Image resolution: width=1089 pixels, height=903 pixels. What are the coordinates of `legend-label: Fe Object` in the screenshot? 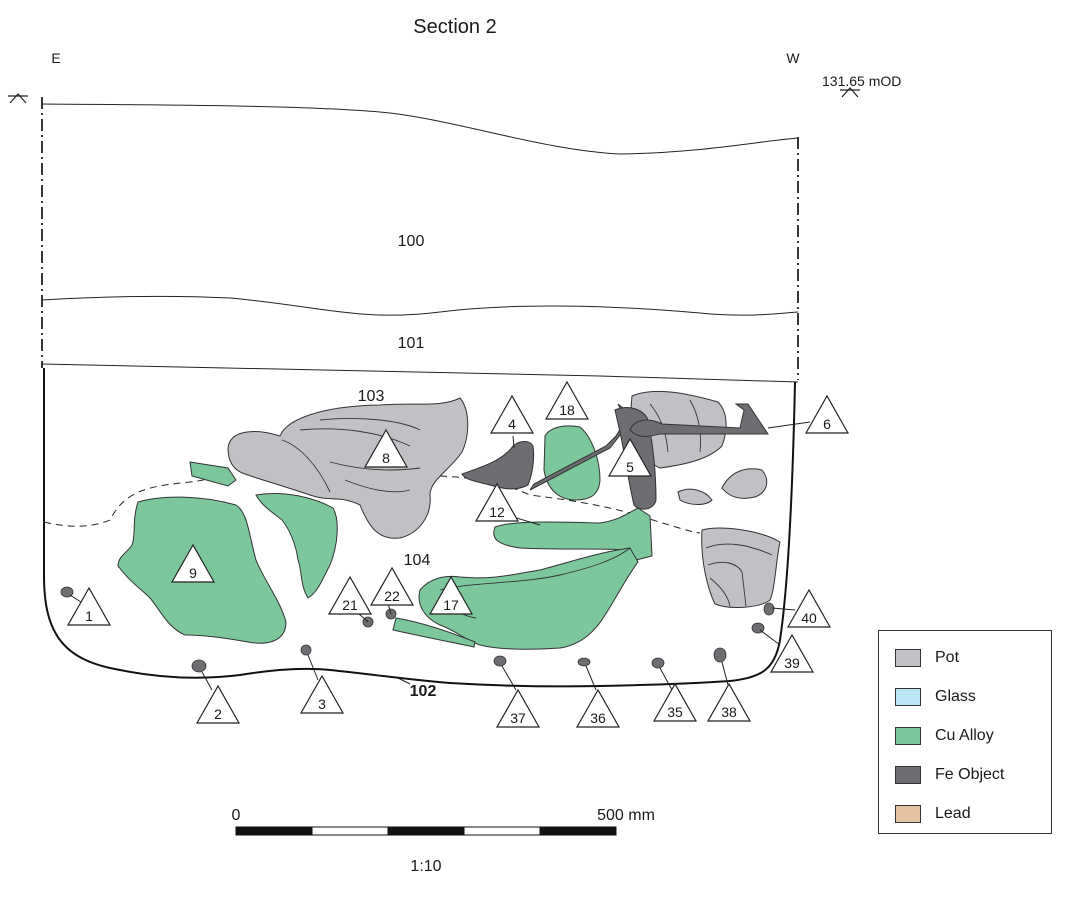 It's located at (970, 774).